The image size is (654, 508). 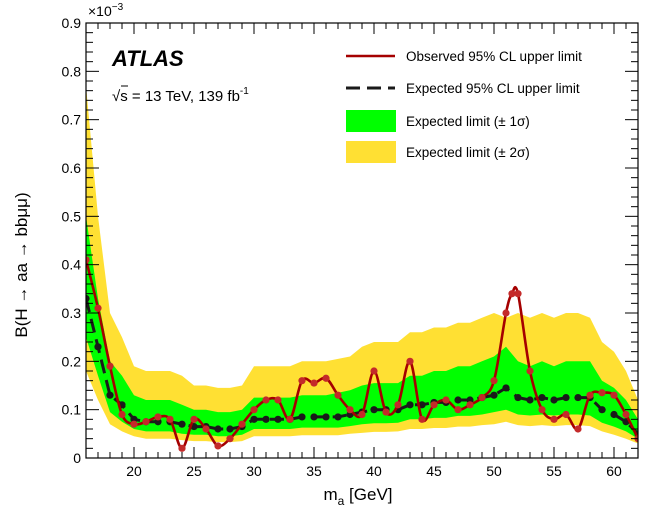 What do you see at coordinates (72, 313) in the screenshot?
I see `y-tick-label: 0.3` at bounding box center [72, 313].